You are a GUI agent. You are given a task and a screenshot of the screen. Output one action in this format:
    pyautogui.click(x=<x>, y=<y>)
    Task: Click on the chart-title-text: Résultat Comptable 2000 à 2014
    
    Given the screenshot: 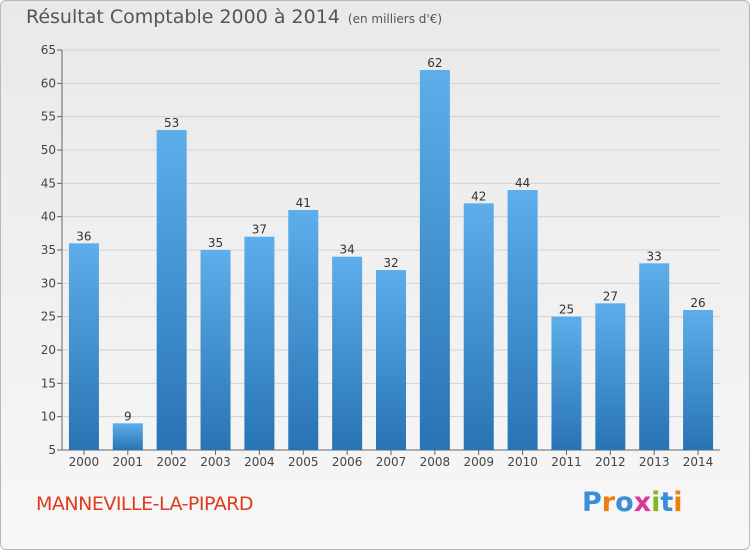 What is the action you would take?
    pyautogui.click(x=183, y=17)
    